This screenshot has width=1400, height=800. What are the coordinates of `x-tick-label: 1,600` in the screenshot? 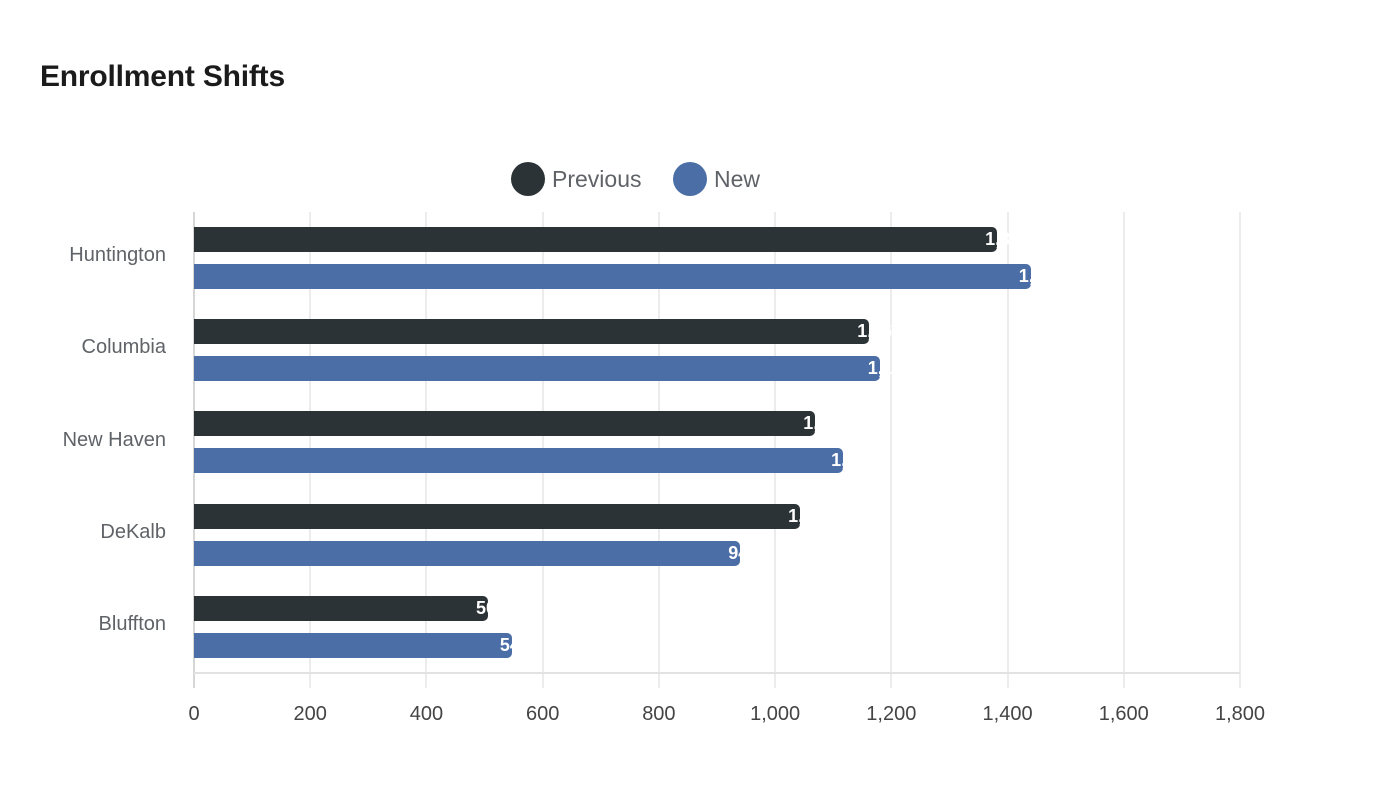 It's located at (1123, 714).